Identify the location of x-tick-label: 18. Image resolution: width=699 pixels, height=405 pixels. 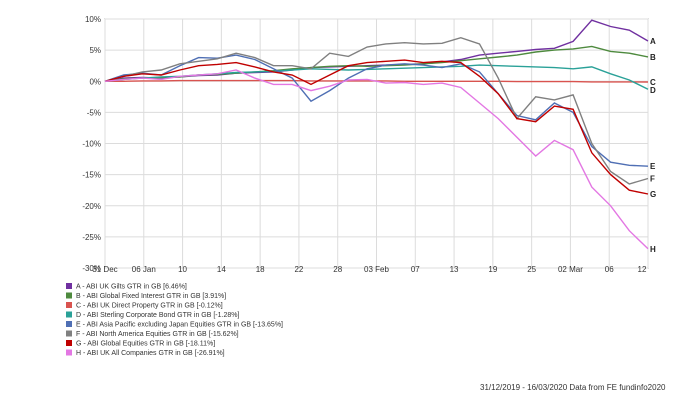
(260, 269).